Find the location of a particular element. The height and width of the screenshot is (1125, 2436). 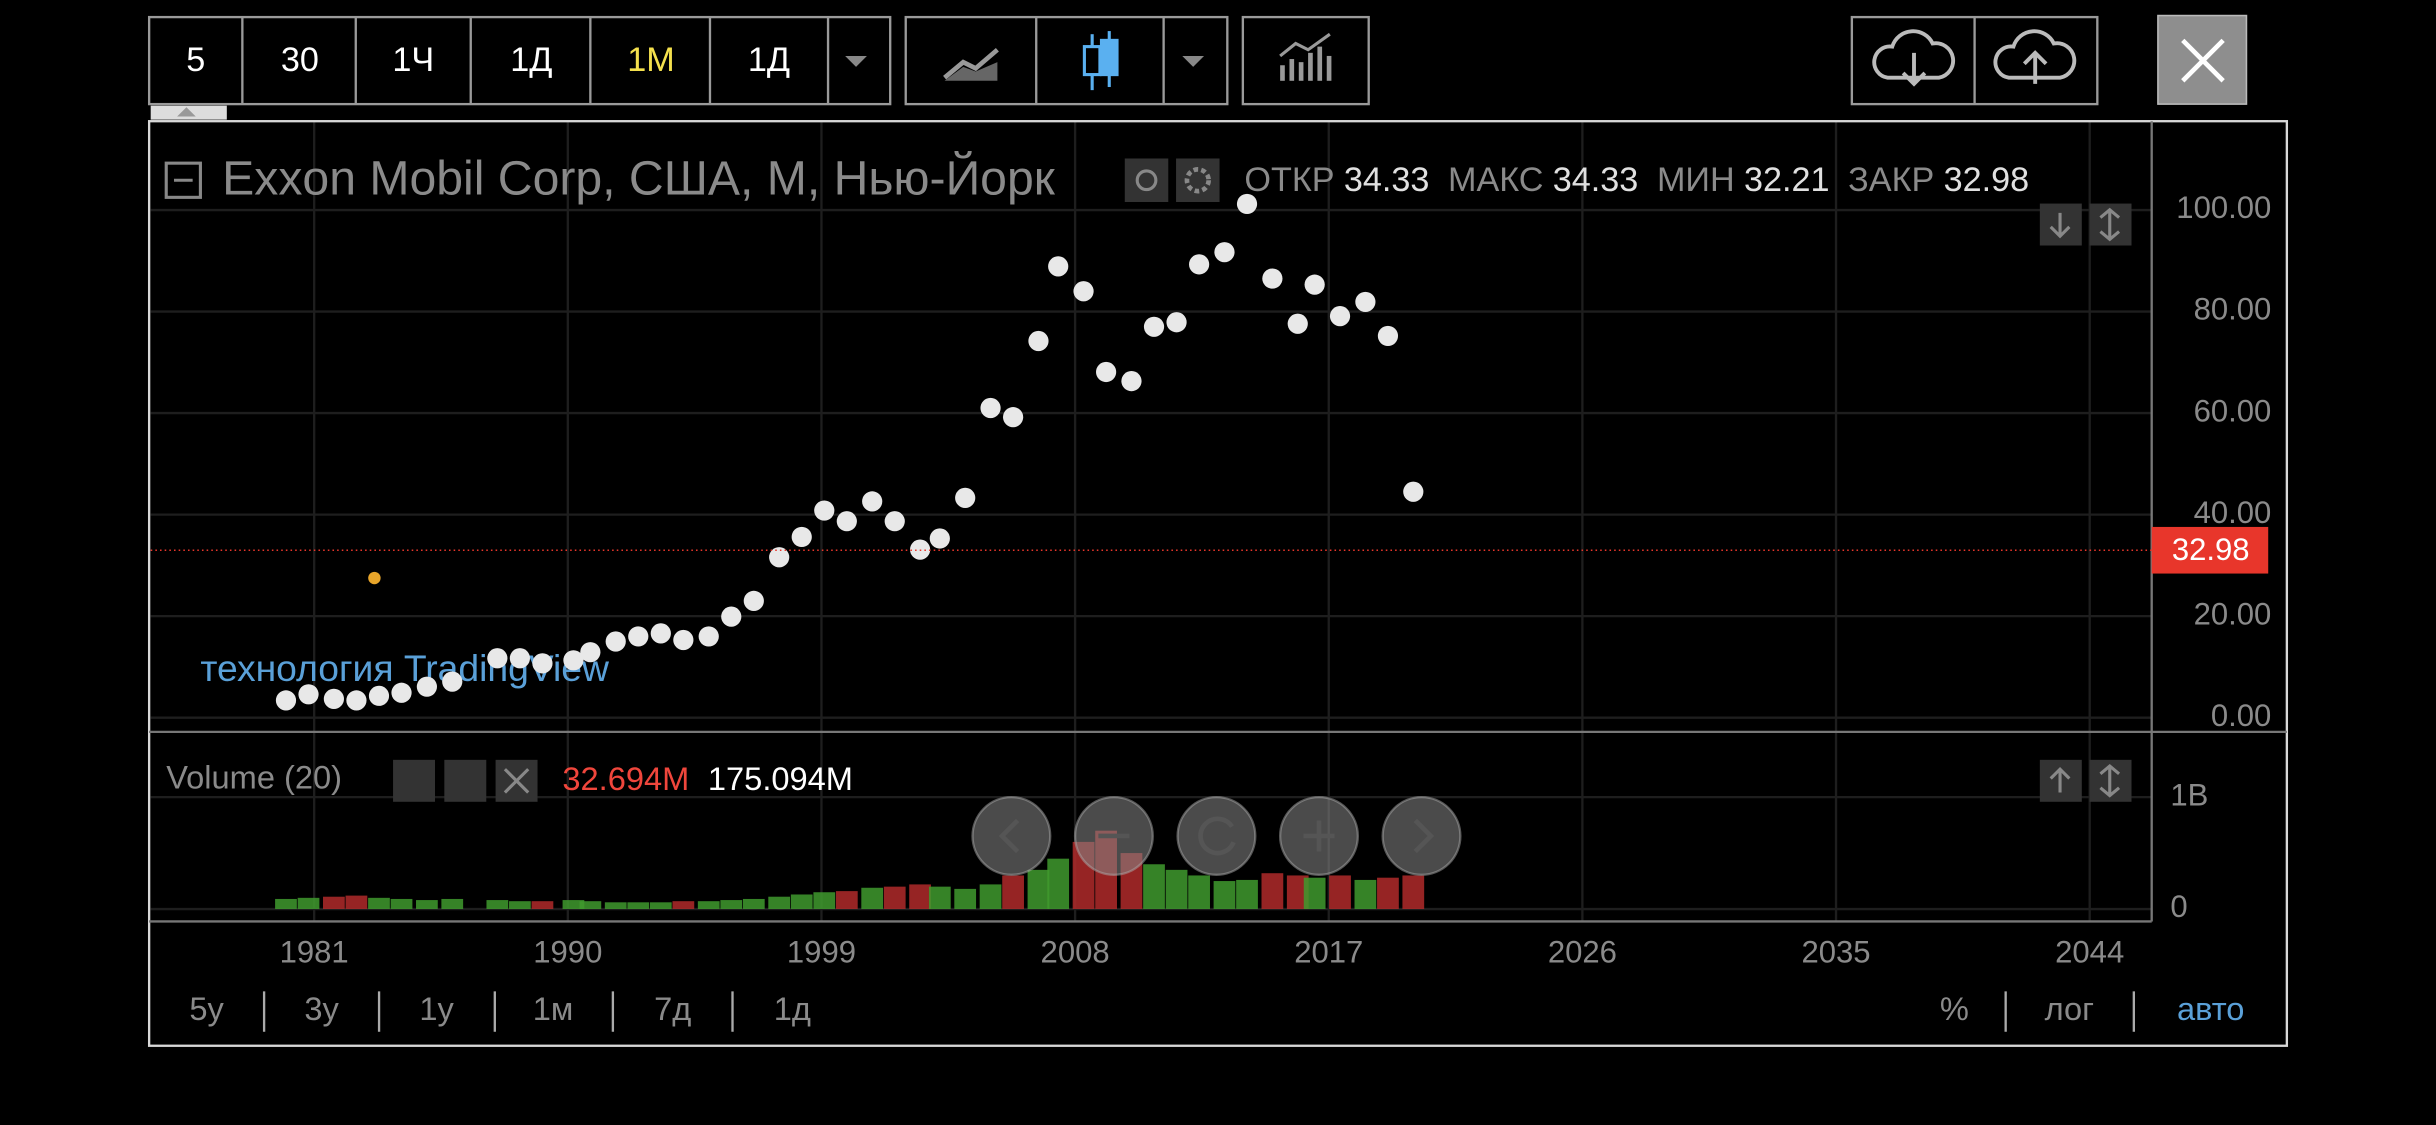

interval-button-active: 1М is located at coordinates (650, 60).